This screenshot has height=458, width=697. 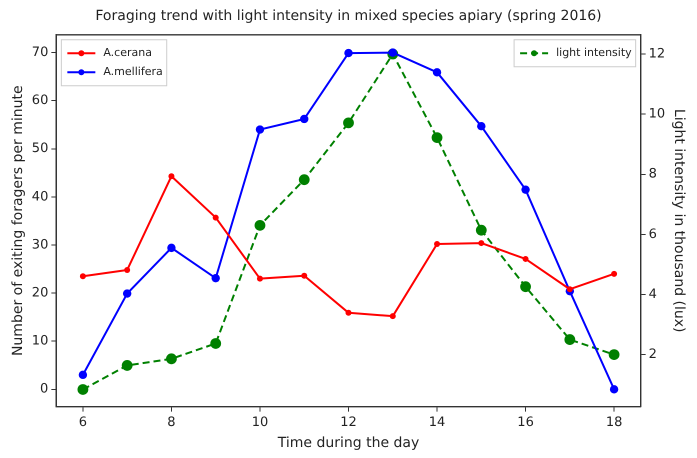 What do you see at coordinates (44, 389) in the screenshot?
I see `y-tick-label: 0` at bounding box center [44, 389].